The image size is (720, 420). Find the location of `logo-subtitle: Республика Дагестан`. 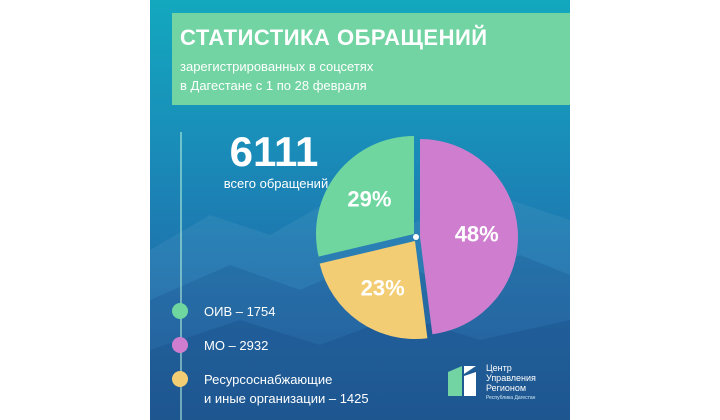

logo-subtitle: Республика Дагестан is located at coordinates (511, 398).